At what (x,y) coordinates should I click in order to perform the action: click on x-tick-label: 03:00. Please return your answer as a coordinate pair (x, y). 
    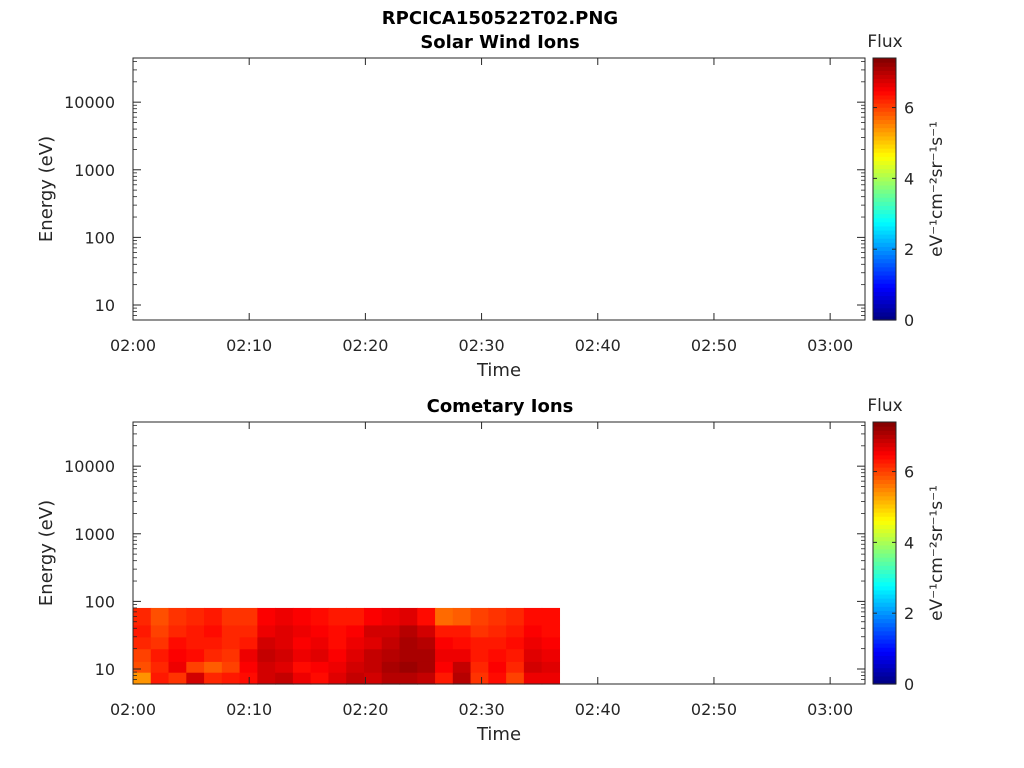
    Looking at the image, I should click on (830, 345).